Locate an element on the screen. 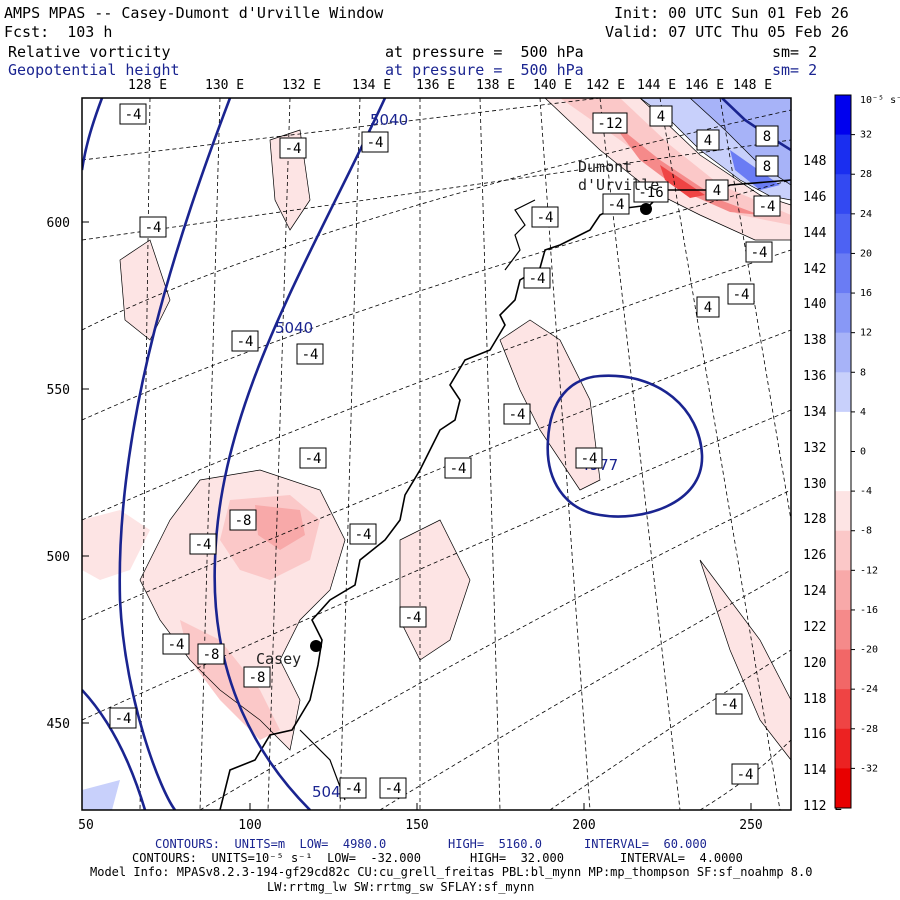  svg-text: 8 is located at coordinates (767, 167).